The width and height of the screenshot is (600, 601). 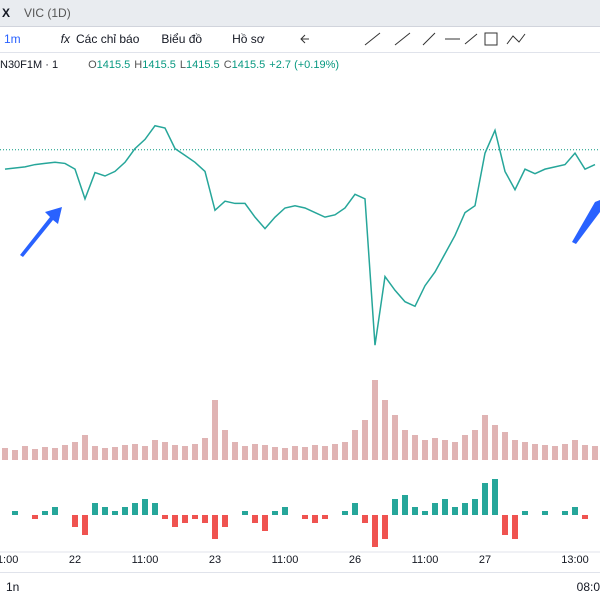 I want to click on range: 1n, so click(x=13, y=587).